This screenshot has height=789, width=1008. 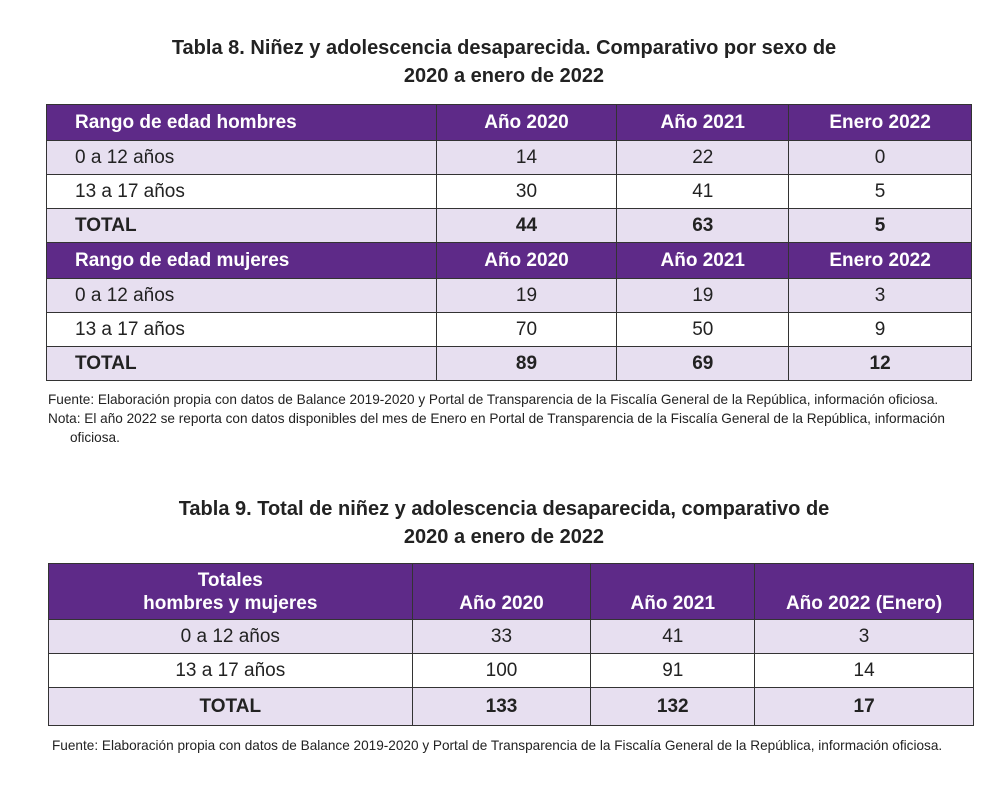 What do you see at coordinates (526, 191) in the screenshot?
I see `cell: 30` at bounding box center [526, 191].